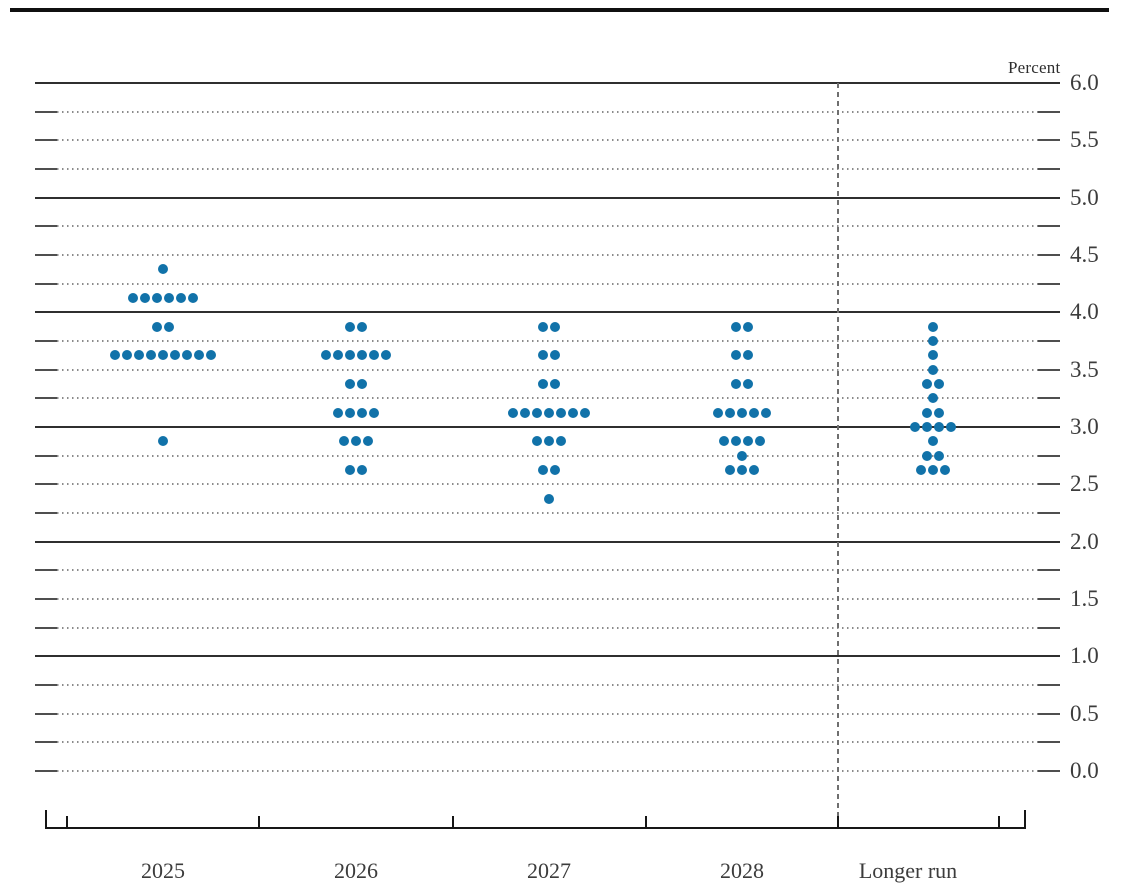 This screenshot has height=896, width=1126. Describe the element at coordinates (547, 111) in the screenshot. I see `gridline-5.75` at that location.